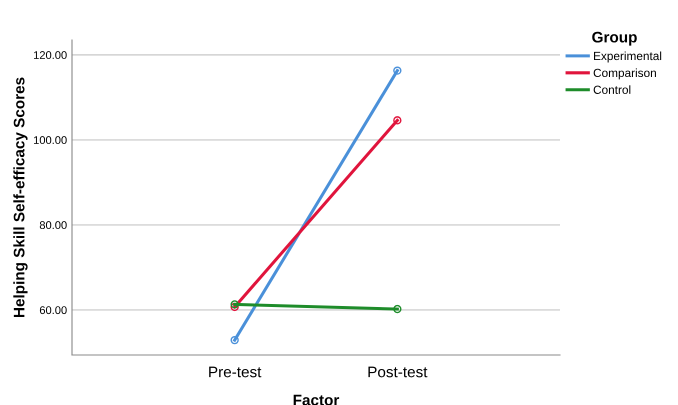  Describe the element at coordinates (53, 310) in the screenshot. I see `y-tick-label: 60.00` at that location.